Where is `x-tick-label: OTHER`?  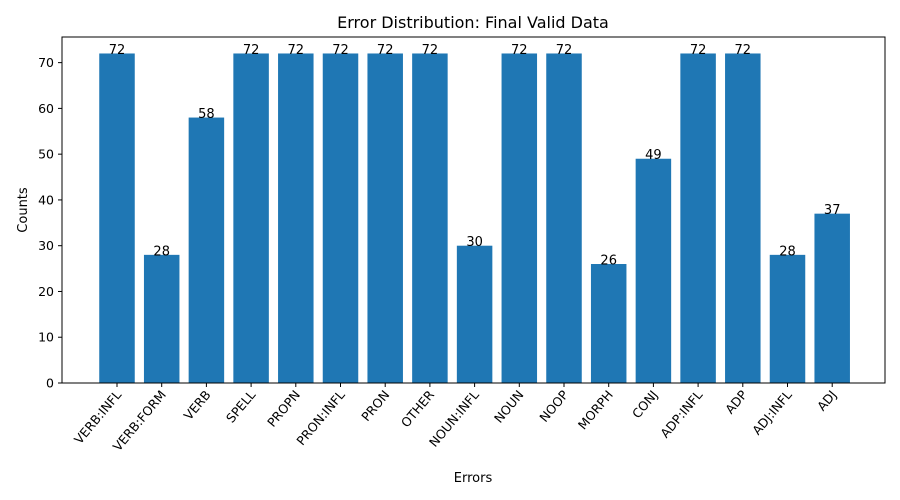 x-tick-label: OTHER is located at coordinates (418, 408).